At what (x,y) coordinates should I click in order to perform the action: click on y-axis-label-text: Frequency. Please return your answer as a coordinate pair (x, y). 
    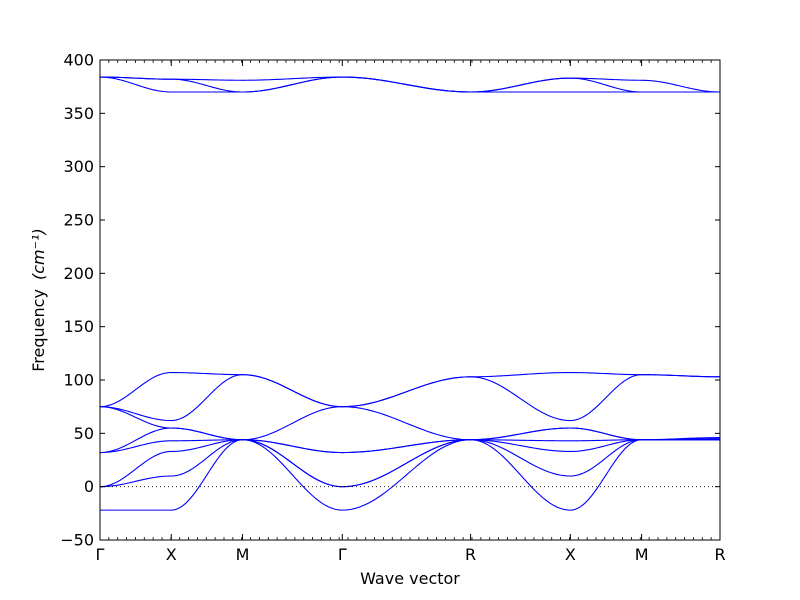
    Looking at the image, I should click on (38, 330).